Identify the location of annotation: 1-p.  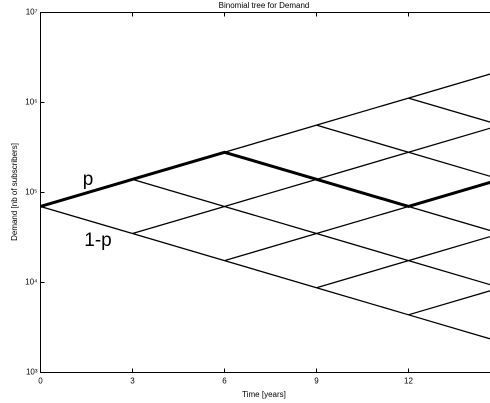
(97, 240).